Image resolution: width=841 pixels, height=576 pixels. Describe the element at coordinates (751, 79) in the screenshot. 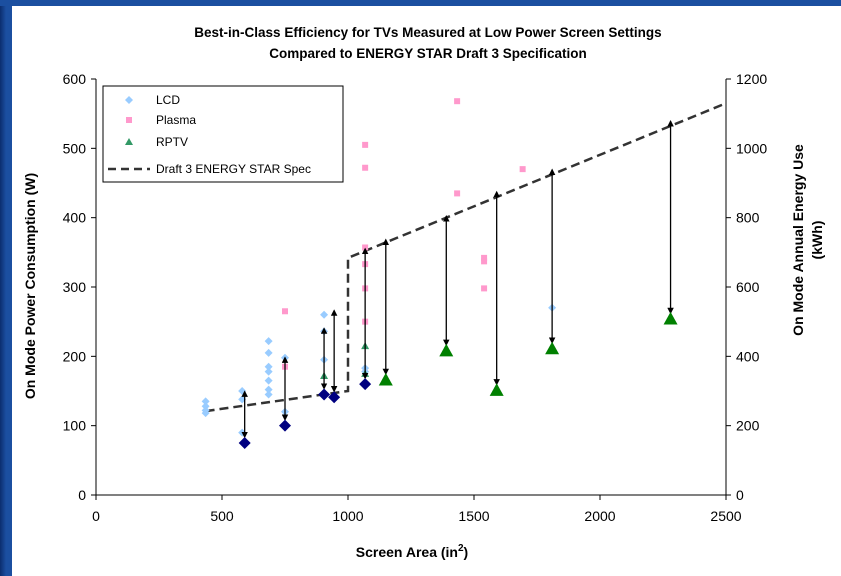

I see `y2-tick-label: 1200` at that location.